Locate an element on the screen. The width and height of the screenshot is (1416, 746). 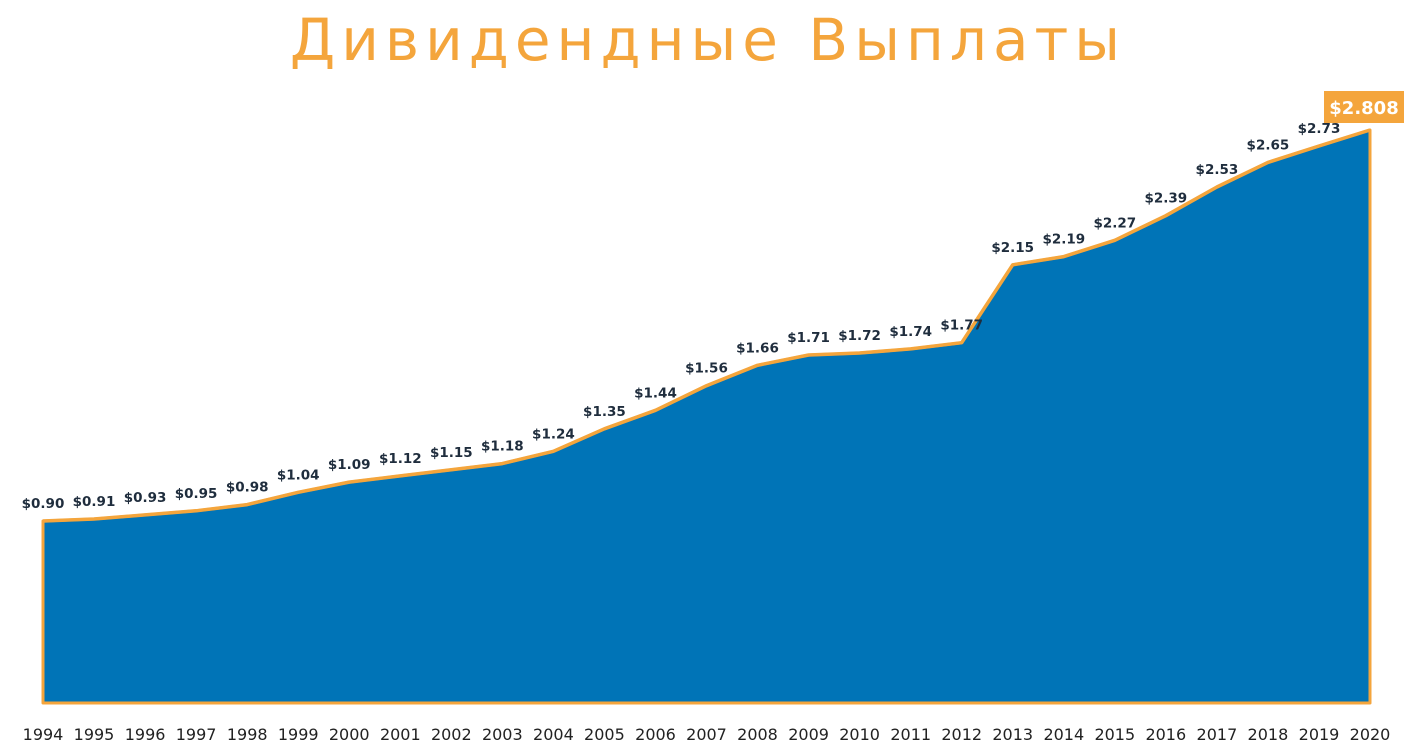
x-tick-label: 2002 is located at coordinates (451, 734).